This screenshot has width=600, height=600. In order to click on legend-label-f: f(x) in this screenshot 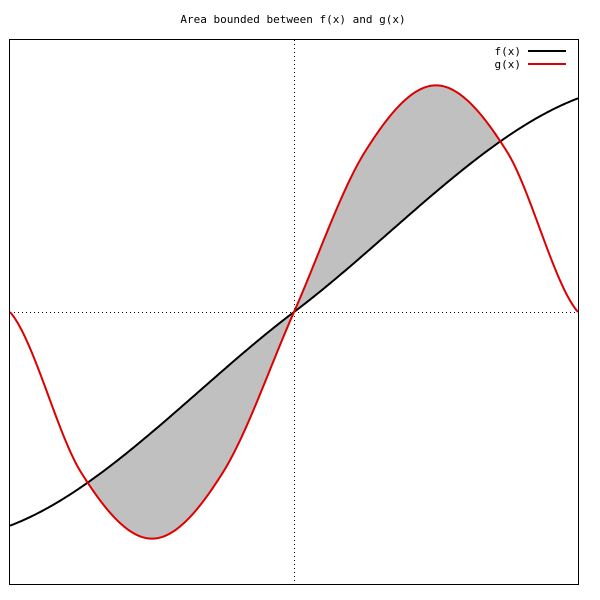, I will do `click(508, 51)`.